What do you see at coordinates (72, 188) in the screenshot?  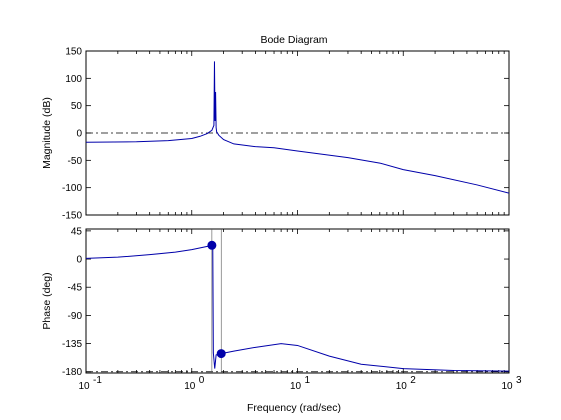 I see `y-tick-label: -100` at bounding box center [72, 188].